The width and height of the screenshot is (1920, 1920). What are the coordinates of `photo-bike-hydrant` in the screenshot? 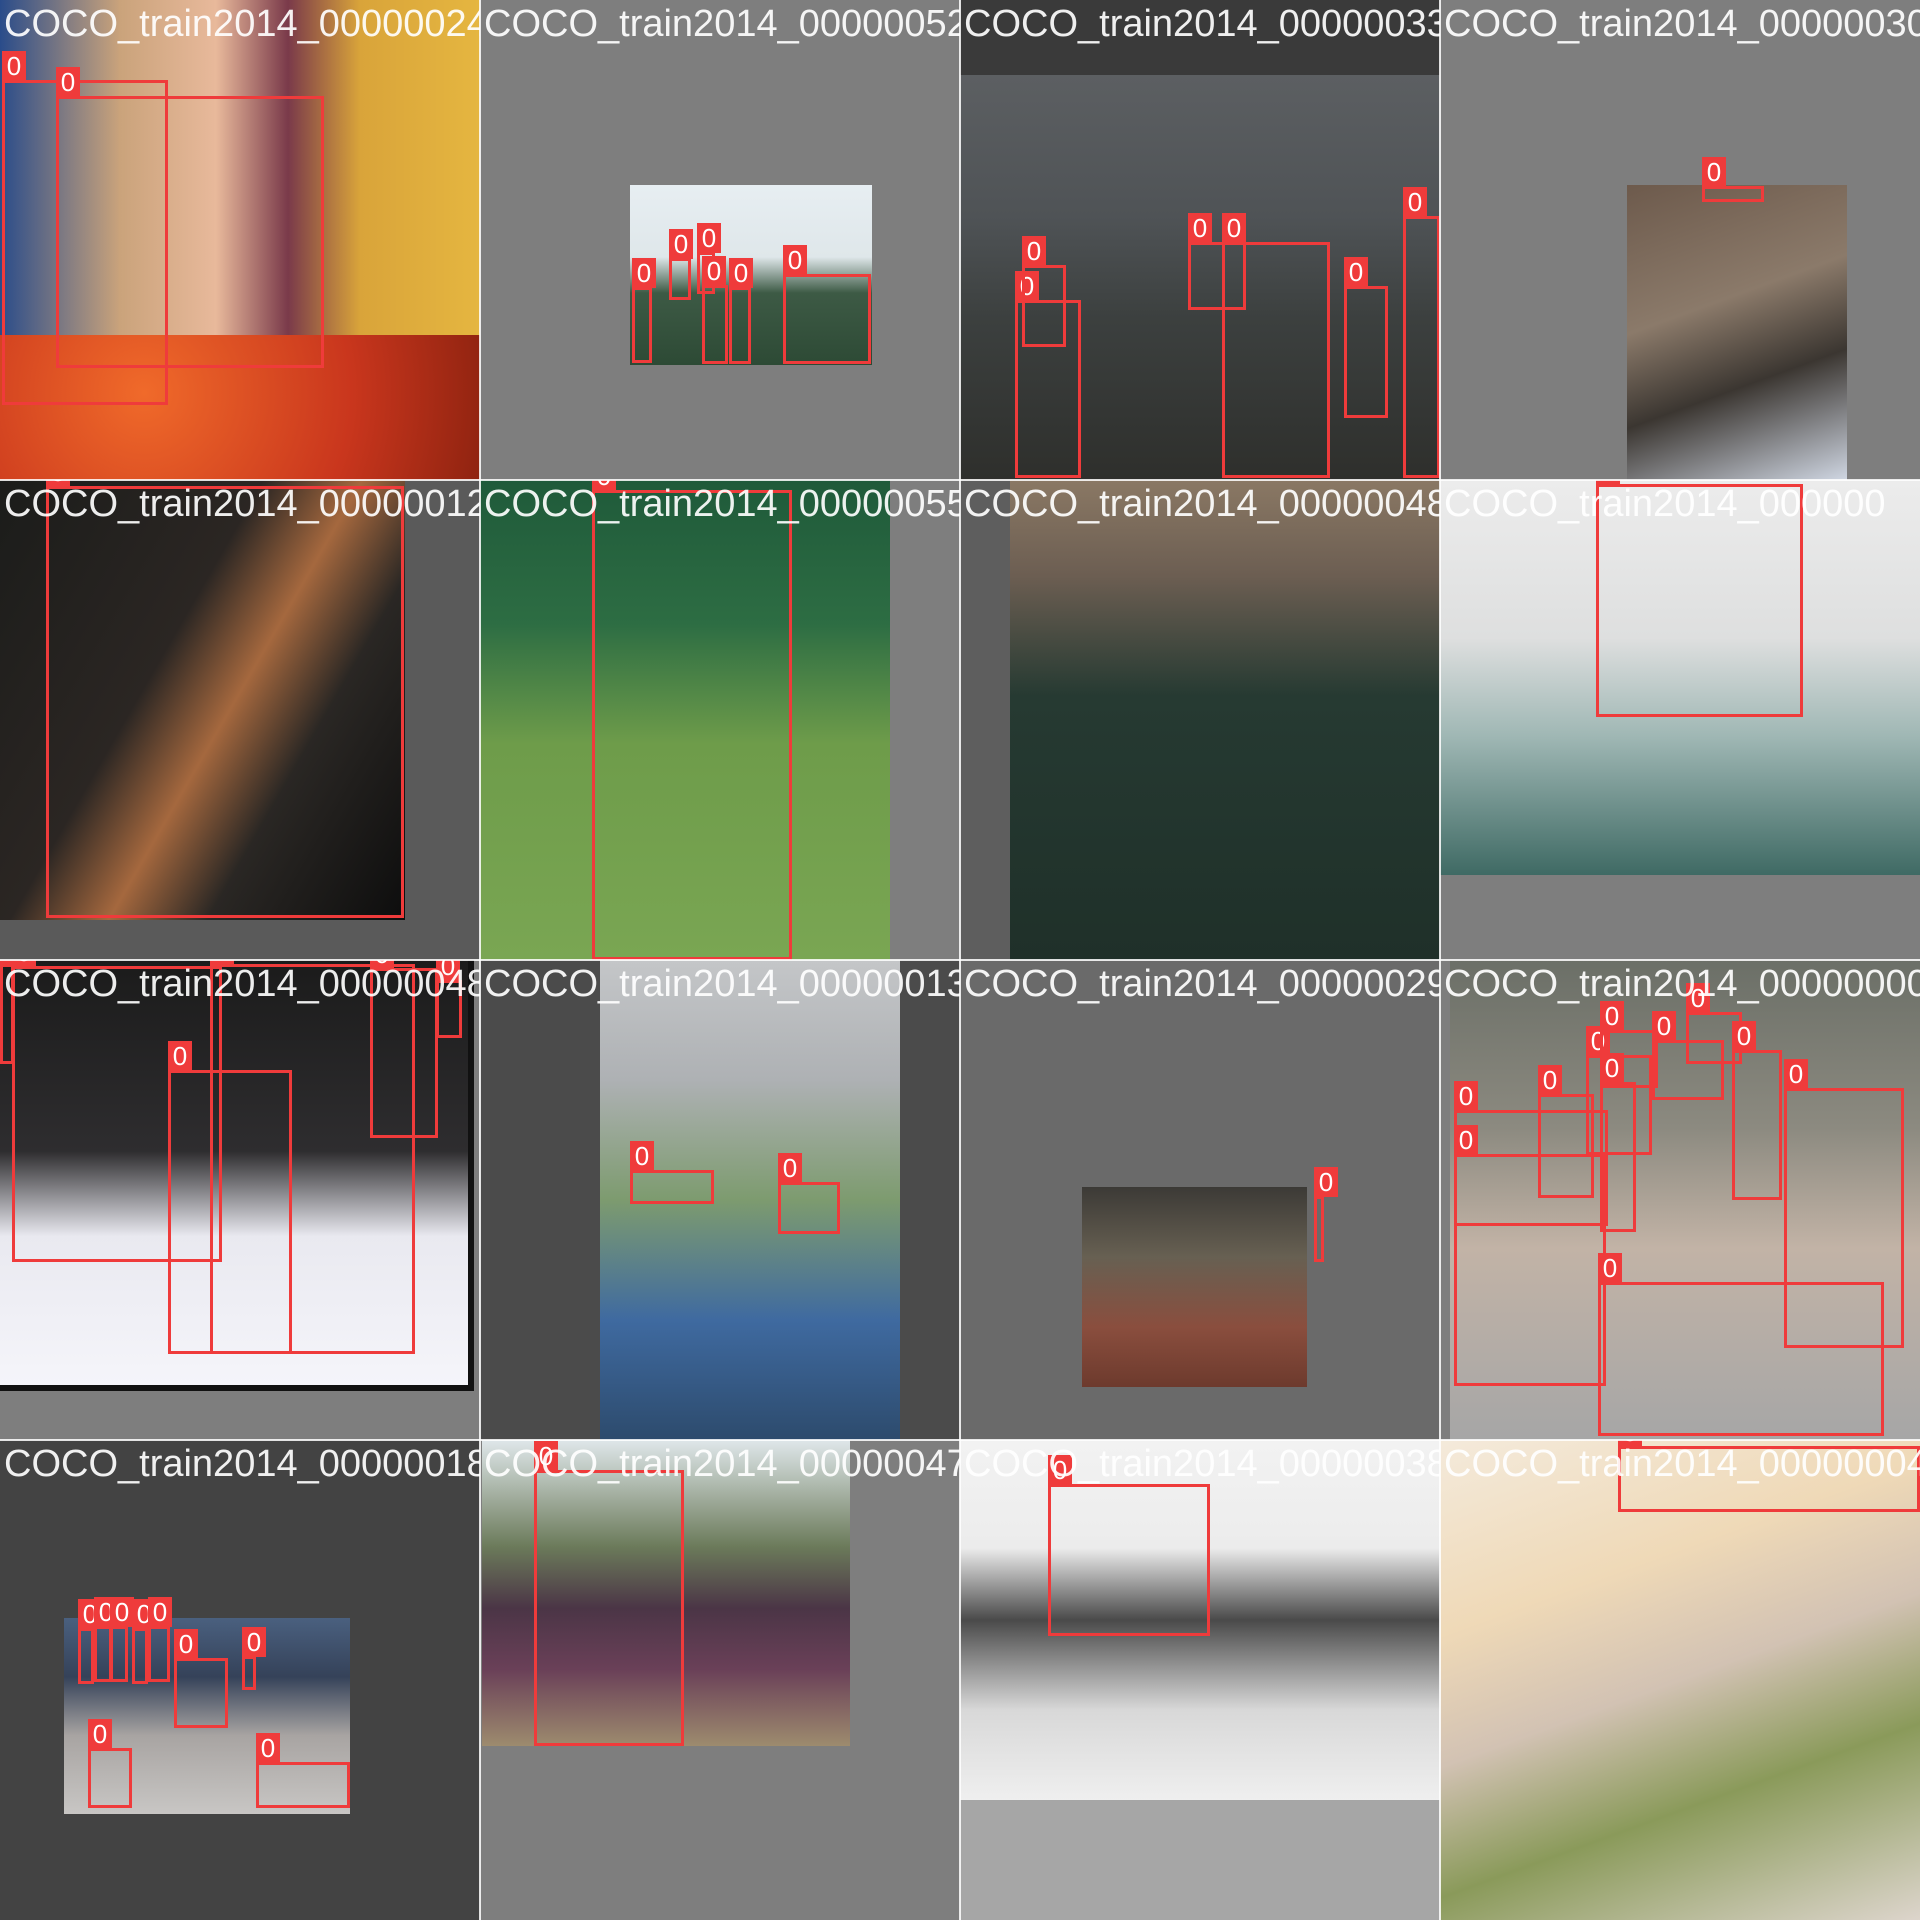 It's located at (1194, 1287).